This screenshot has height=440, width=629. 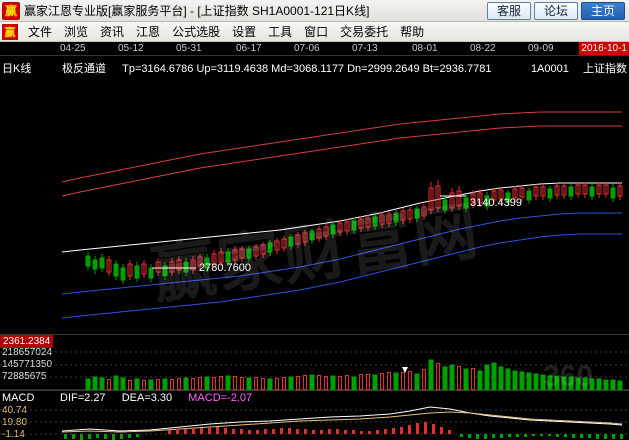 I want to click on menu-item-tools: 工具, so click(x=280, y=32).